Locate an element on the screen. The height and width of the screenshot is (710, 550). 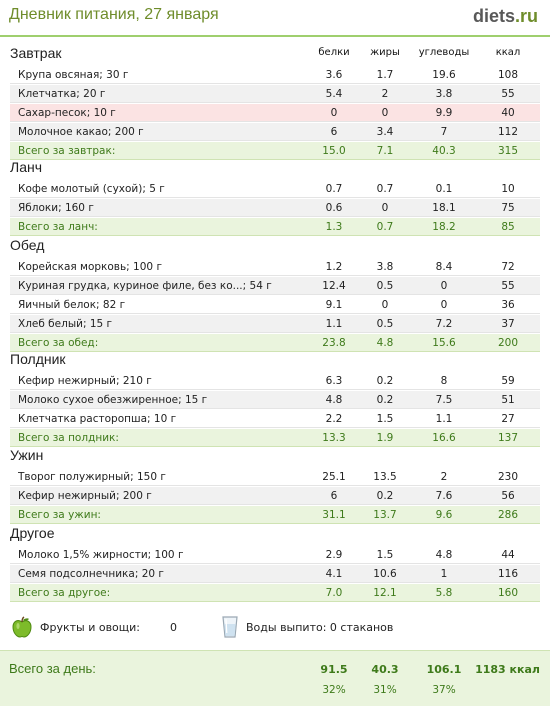
meal-total-fat: 7.1 is located at coordinates (385, 151).